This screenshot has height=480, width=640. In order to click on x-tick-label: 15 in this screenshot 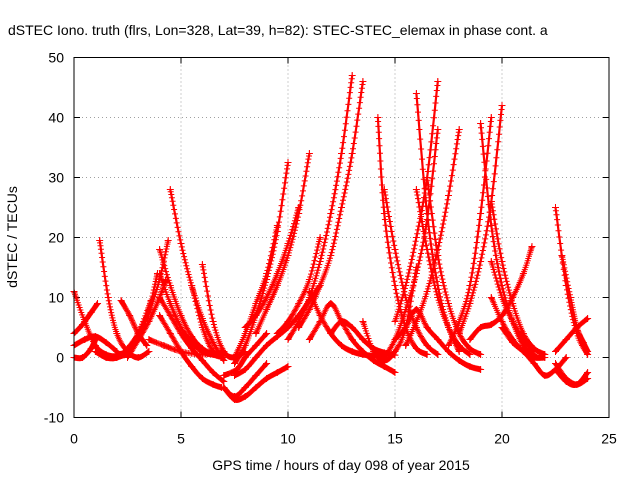, I will do `click(395, 439)`.